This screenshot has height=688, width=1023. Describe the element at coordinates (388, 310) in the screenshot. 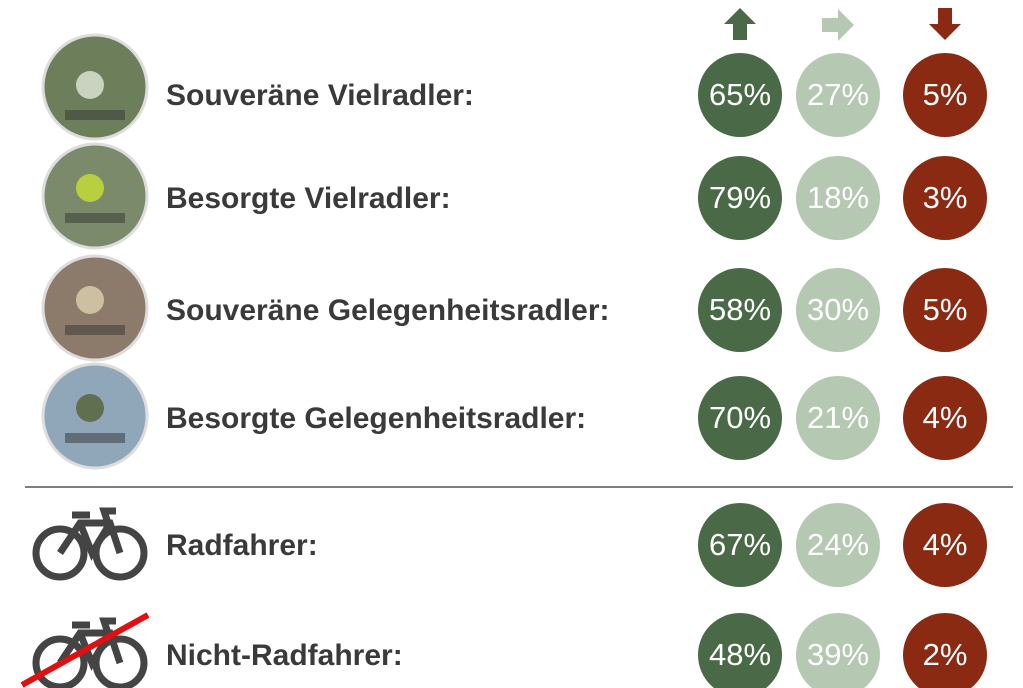

I see `row-label: Souveräne Gelegenheitsradler:` at that location.